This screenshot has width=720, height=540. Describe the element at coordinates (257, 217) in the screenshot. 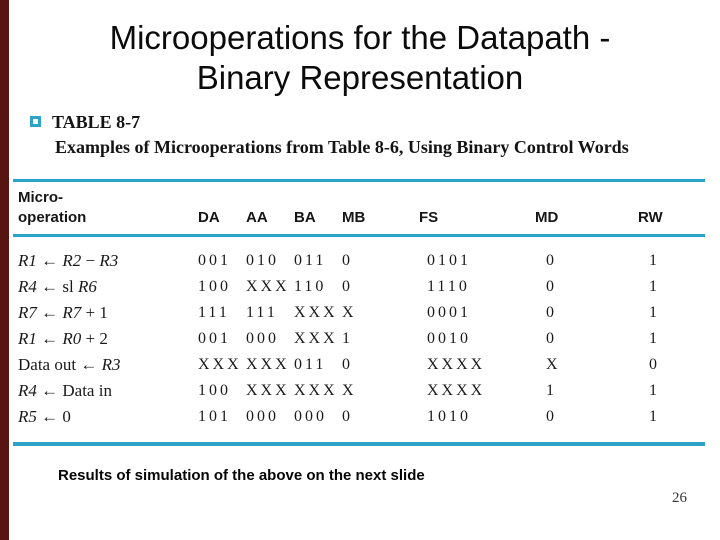

I see `column-header-aa: AA` at that location.